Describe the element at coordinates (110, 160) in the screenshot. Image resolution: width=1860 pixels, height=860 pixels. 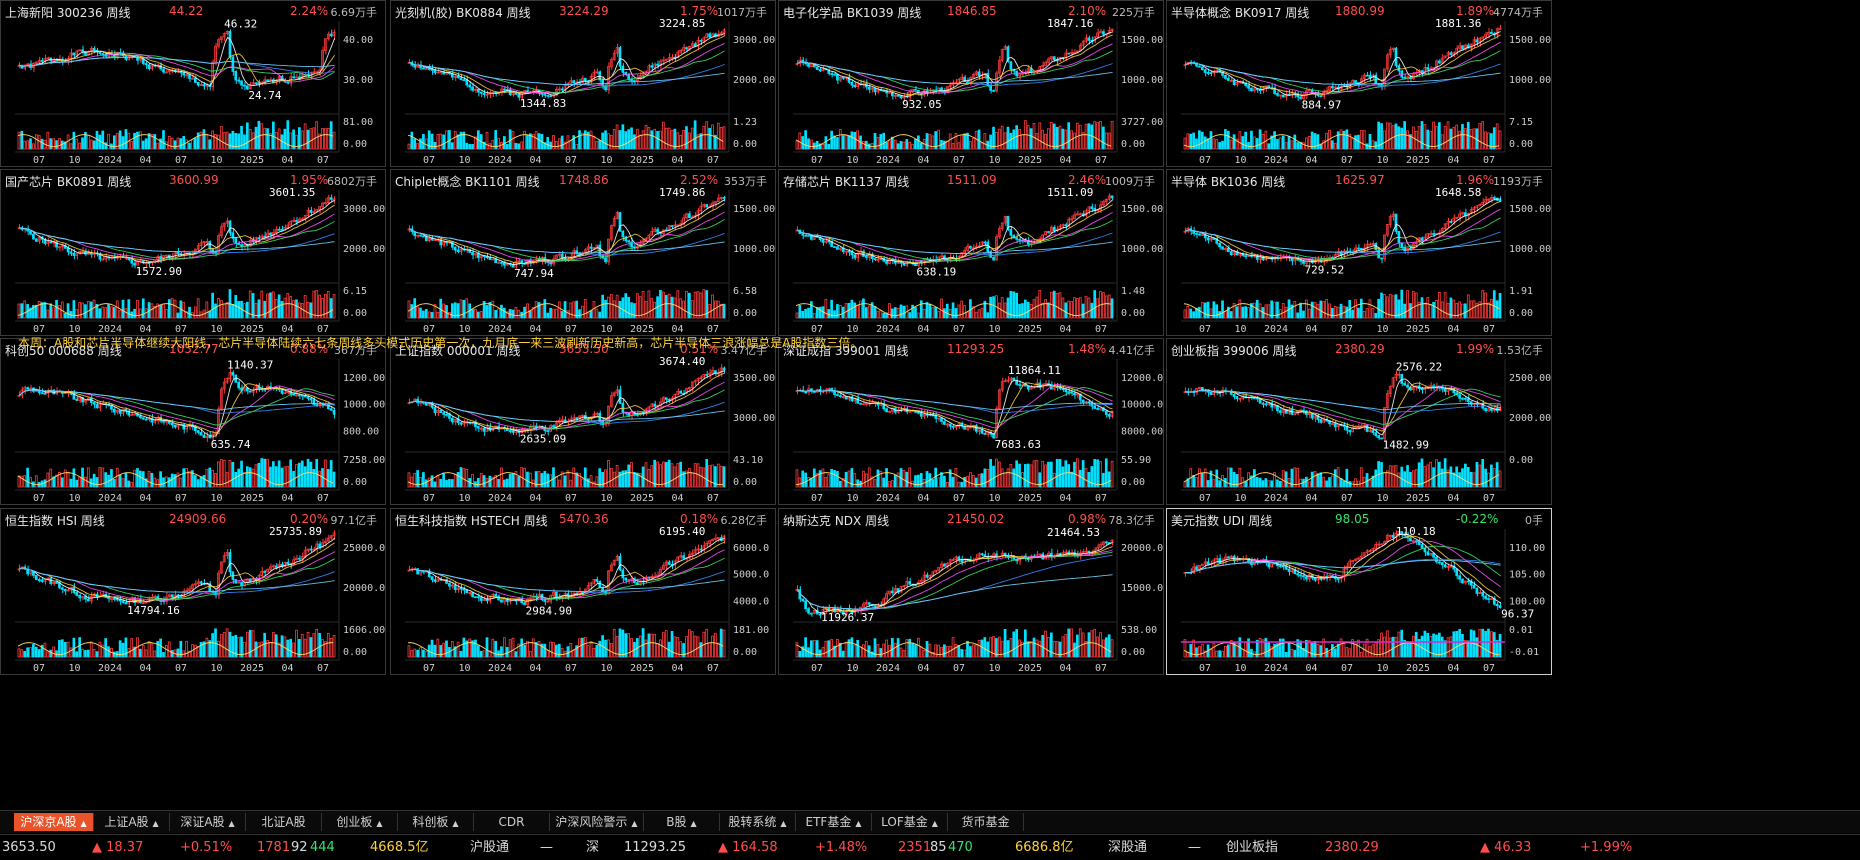
I see `x-tick-label: 2024` at that location.